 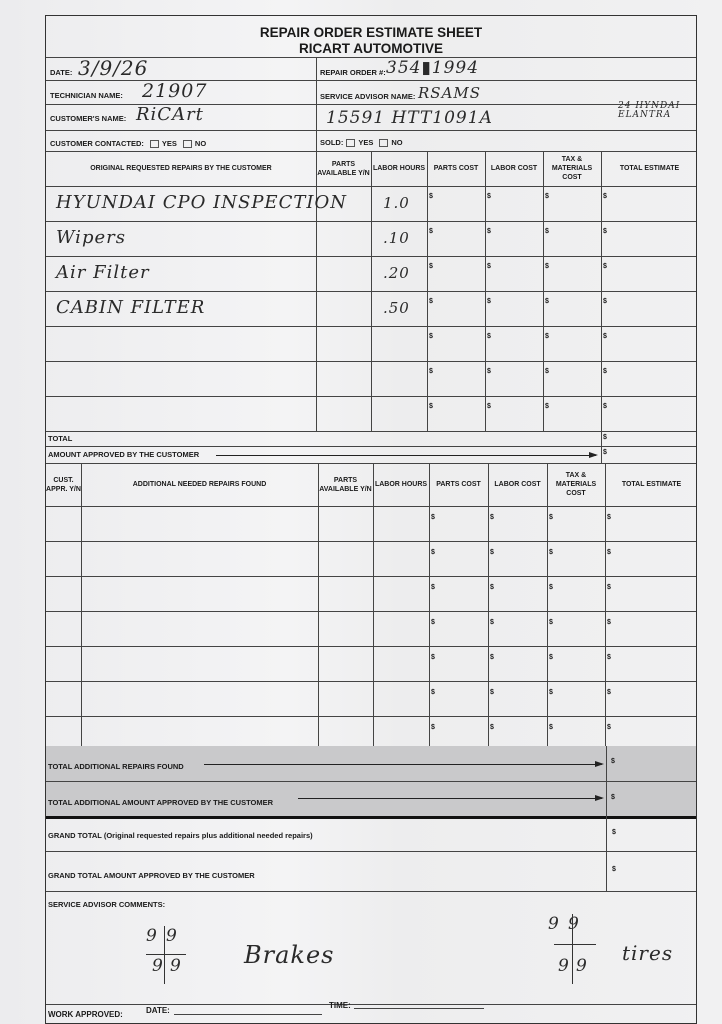 What do you see at coordinates (351, 143) in the screenshot?
I see `sold-yes-checkbox` at bounding box center [351, 143].